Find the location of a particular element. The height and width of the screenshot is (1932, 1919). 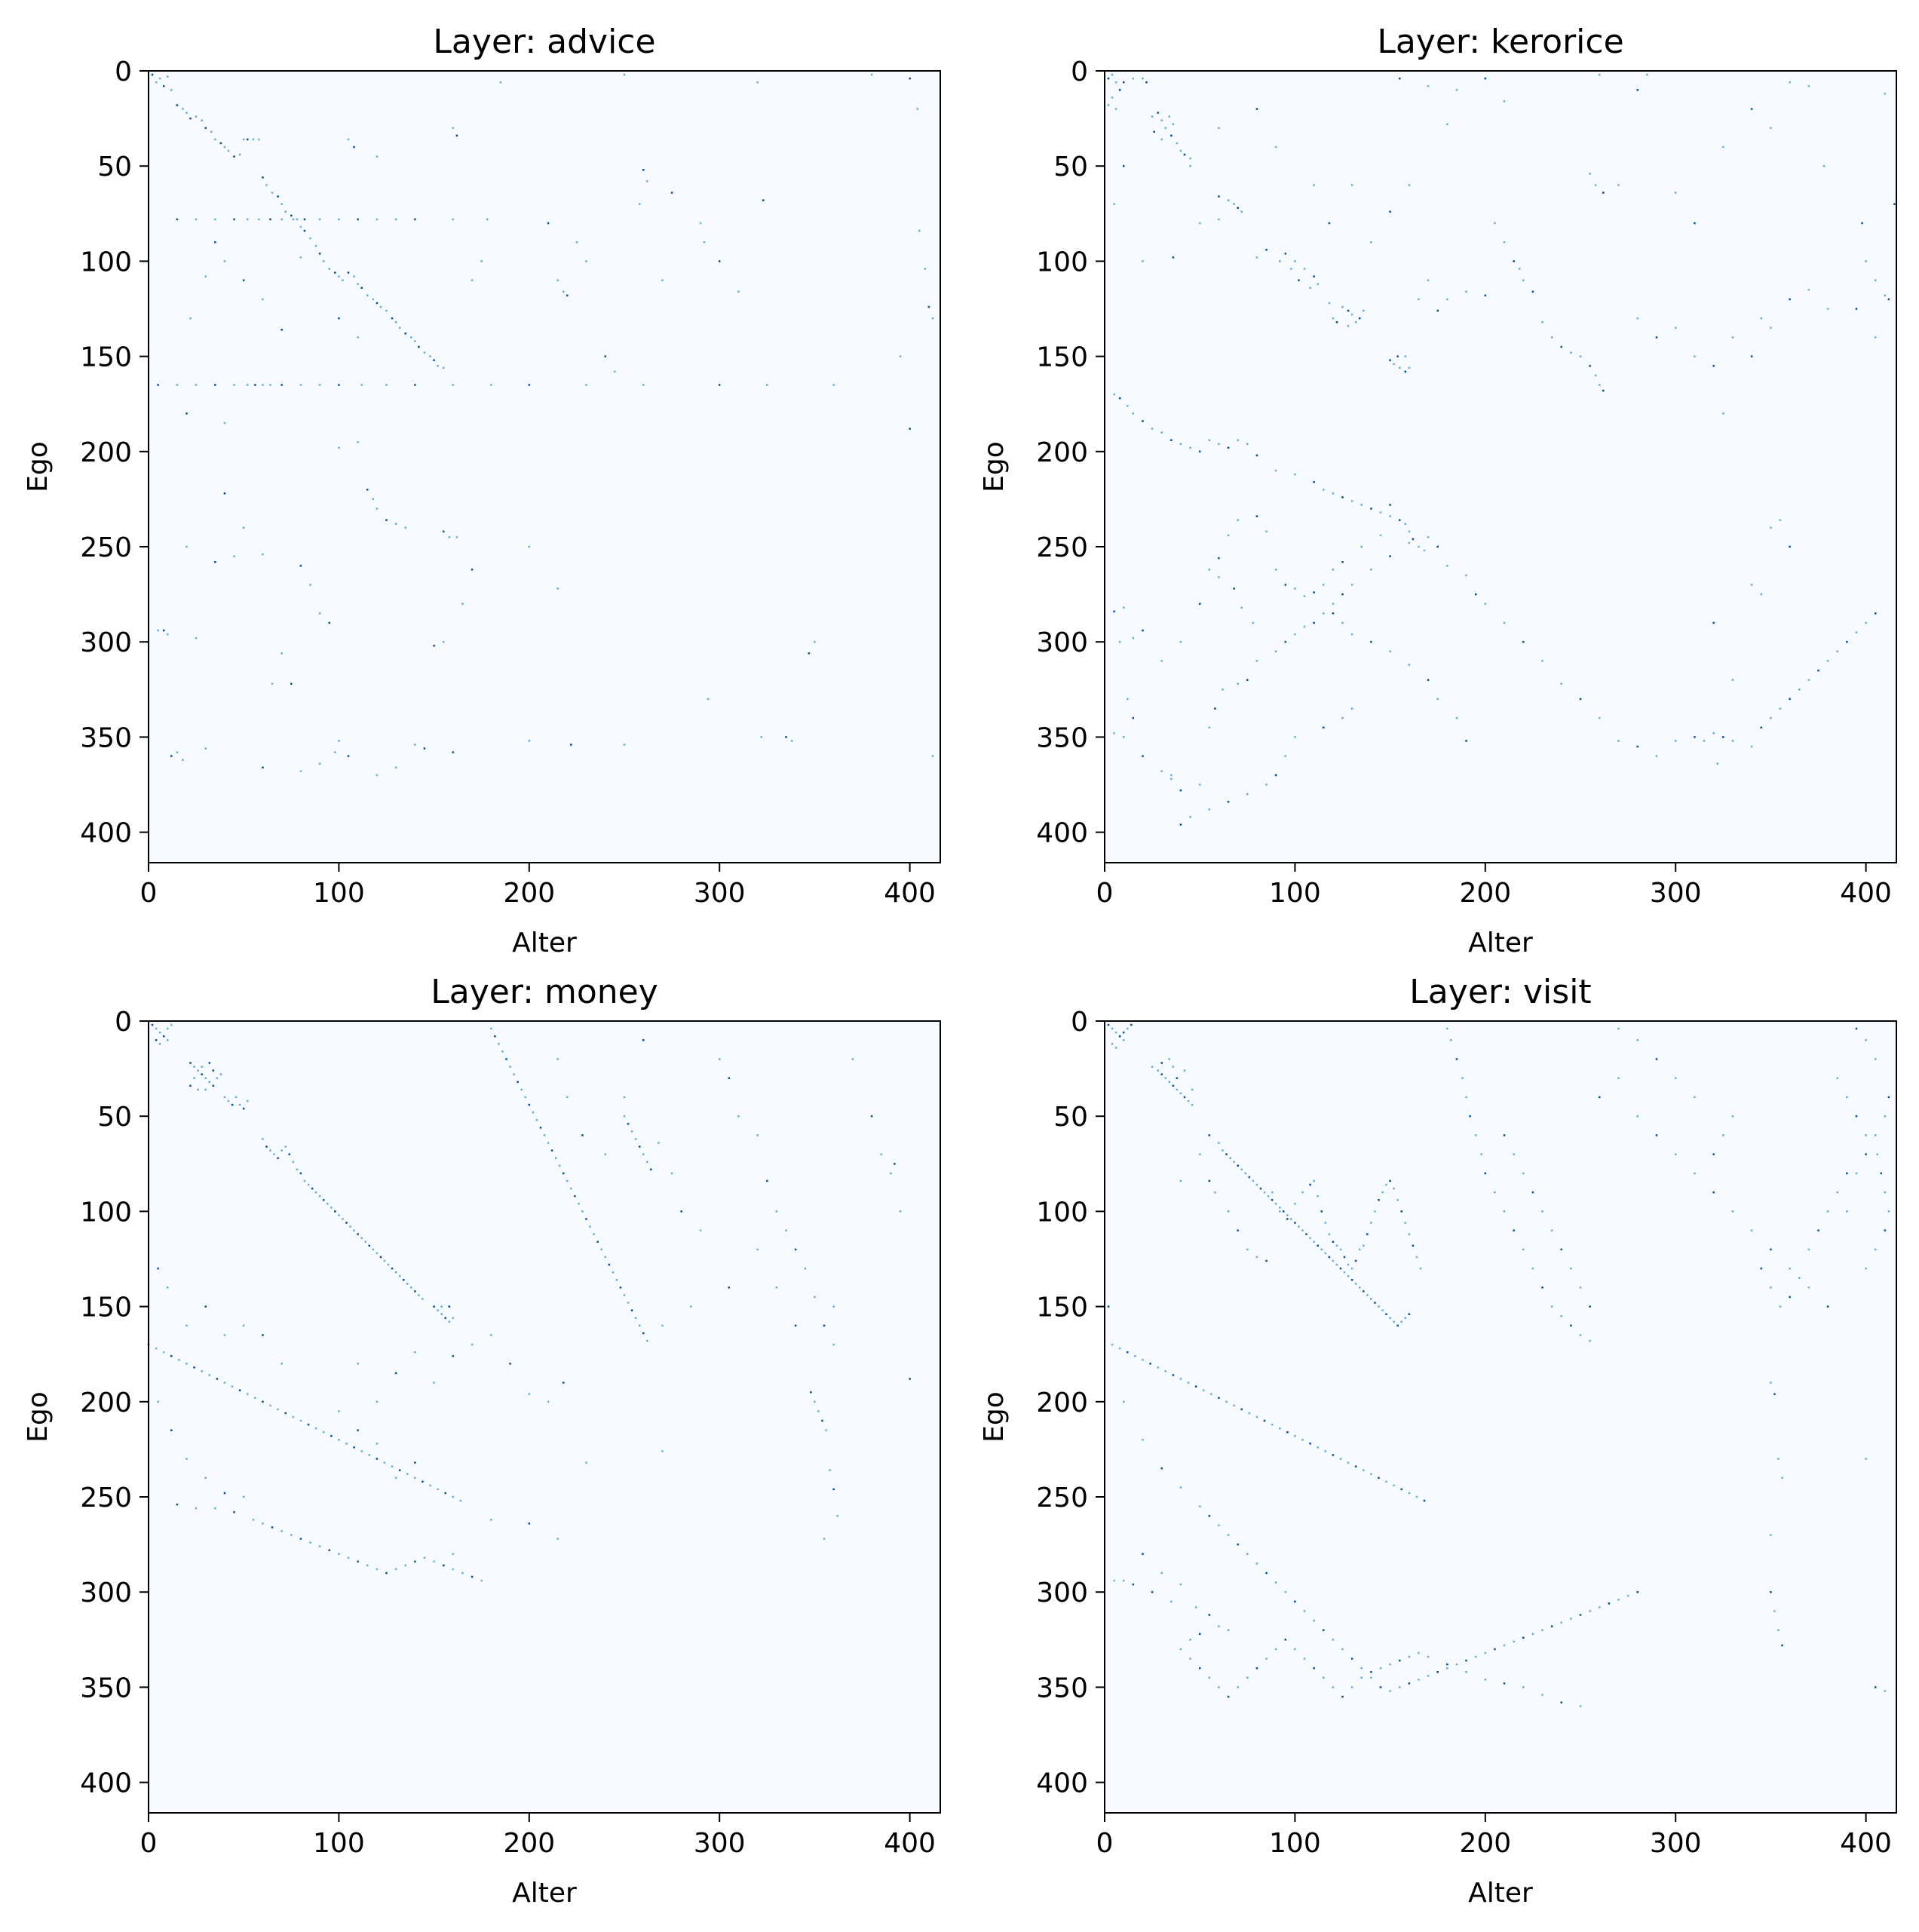

x-tick-label: 300 is located at coordinates (1676, 893).